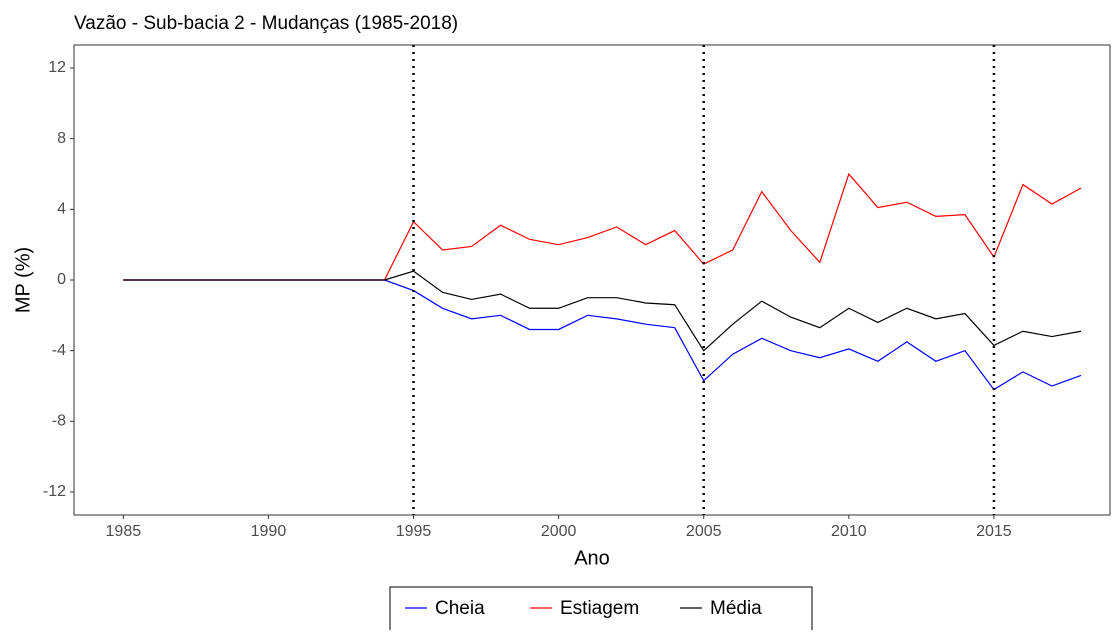  Describe the element at coordinates (57, 67) in the screenshot. I see `y-tick-label: 12` at that location.